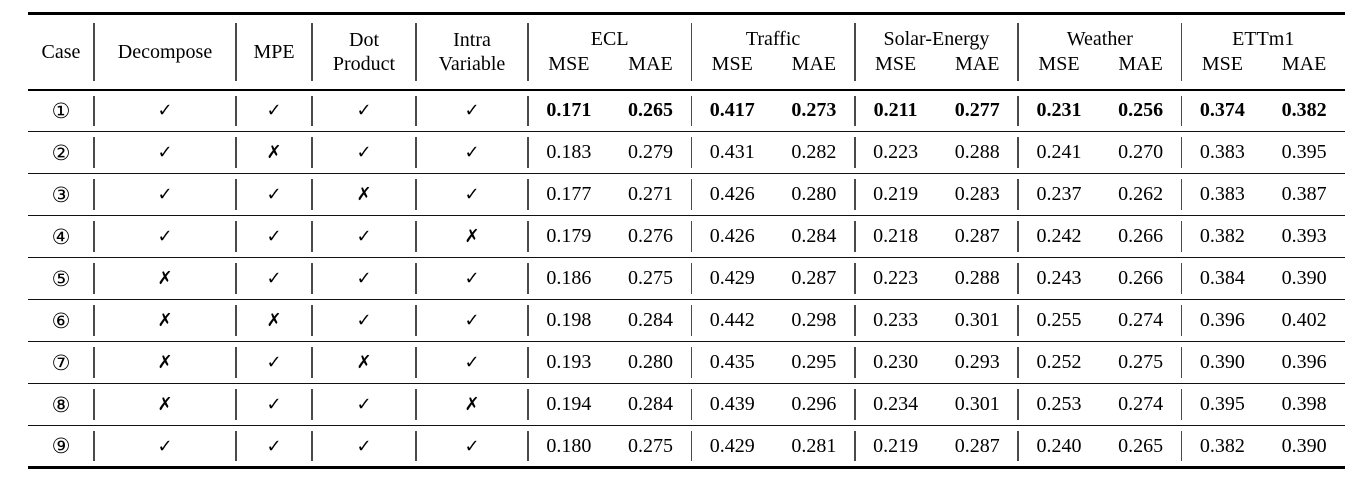 The width and height of the screenshot is (1370, 484). Describe the element at coordinates (568, 279) in the screenshot. I see `metric-value: 0.186` at that location.